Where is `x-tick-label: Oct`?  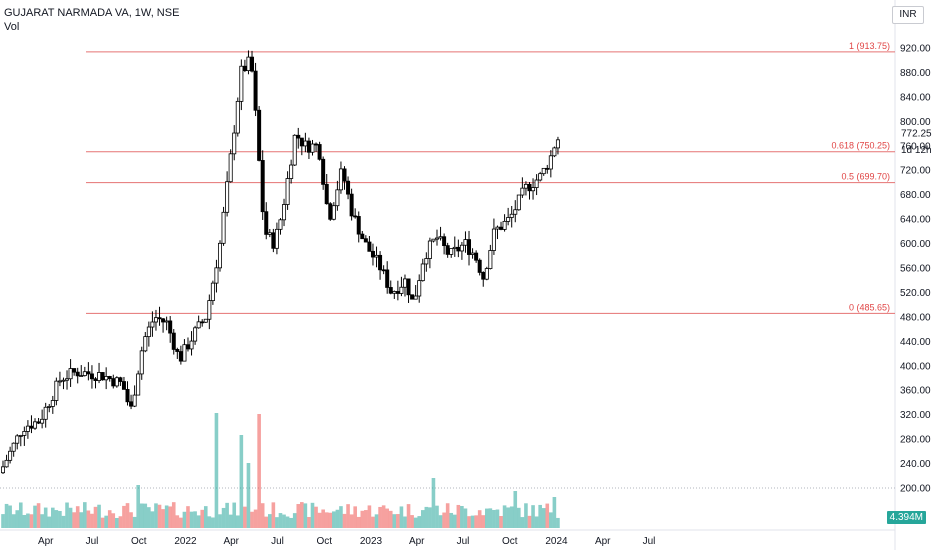 x-tick-label: Oct is located at coordinates (324, 541).